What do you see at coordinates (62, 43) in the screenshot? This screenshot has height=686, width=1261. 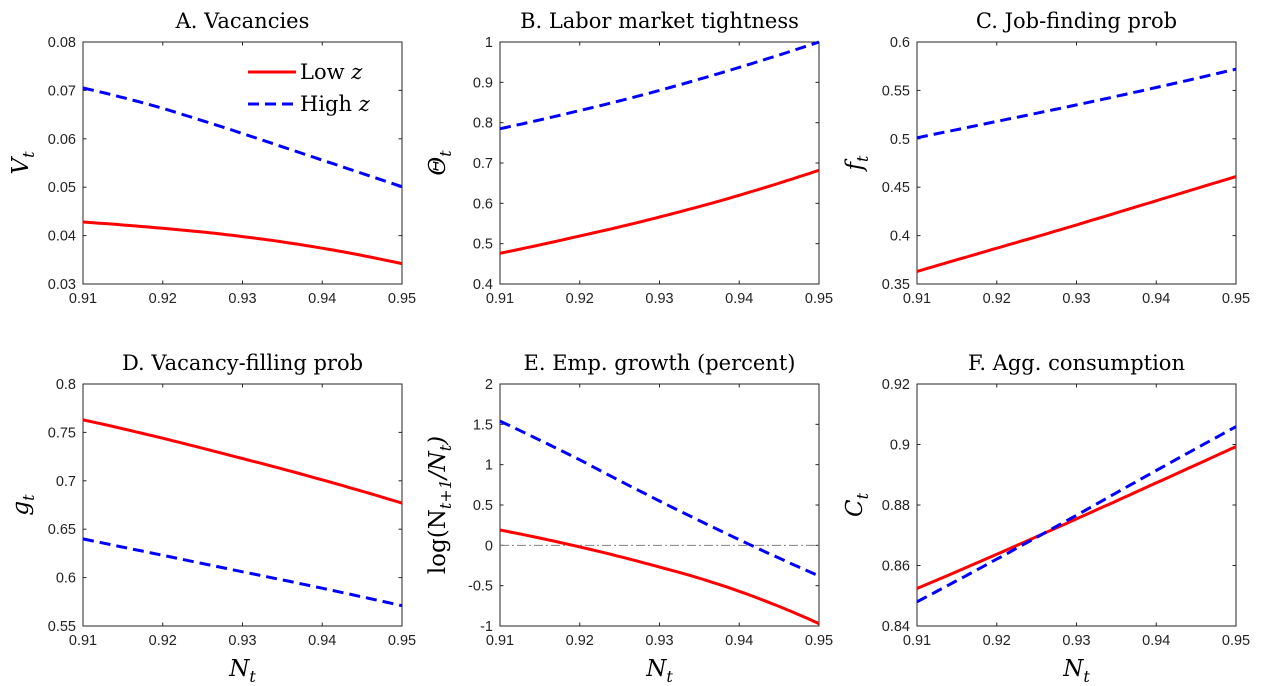 I see `y-tick-label: 0.08` at bounding box center [62, 43].